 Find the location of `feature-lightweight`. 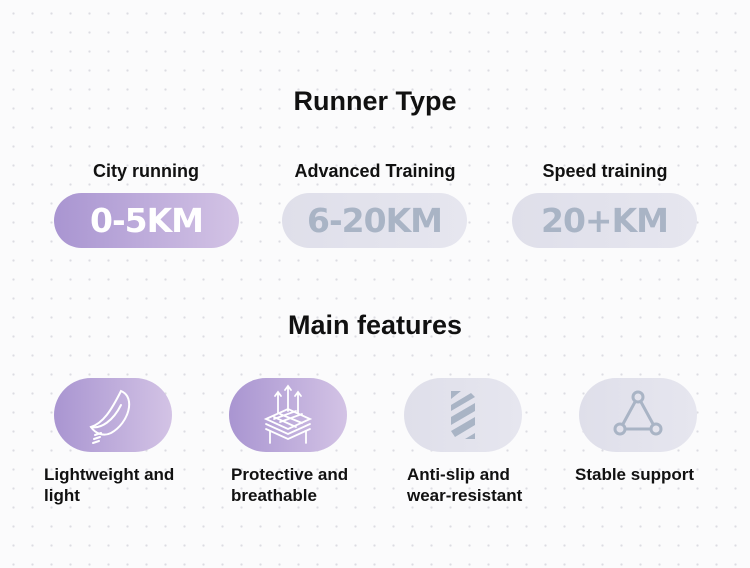

feature-lightweight is located at coordinates (113, 415).